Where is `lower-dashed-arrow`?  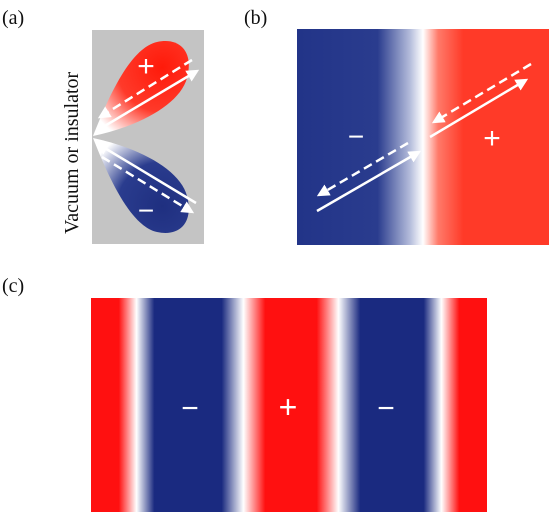
lower-dashed-arrow is located at coordinates (148, 184).